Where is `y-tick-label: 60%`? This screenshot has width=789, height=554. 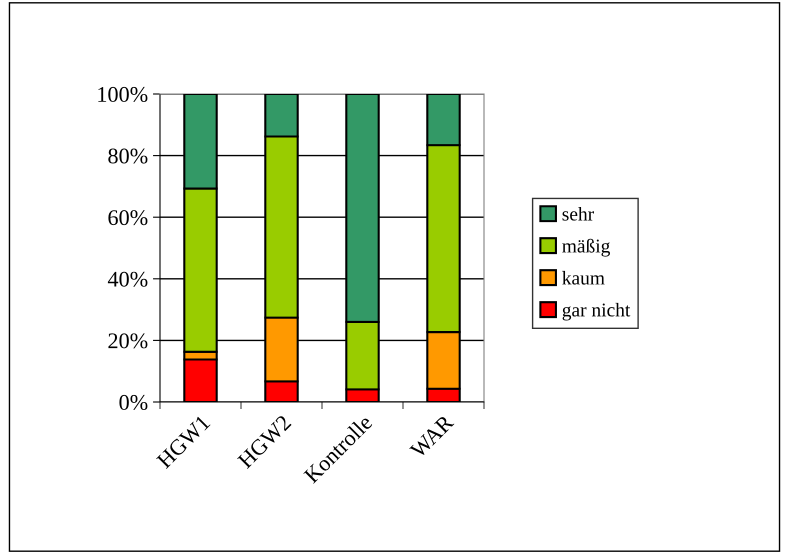 y-tick-label: 60% is located at coordinates (128, 218).